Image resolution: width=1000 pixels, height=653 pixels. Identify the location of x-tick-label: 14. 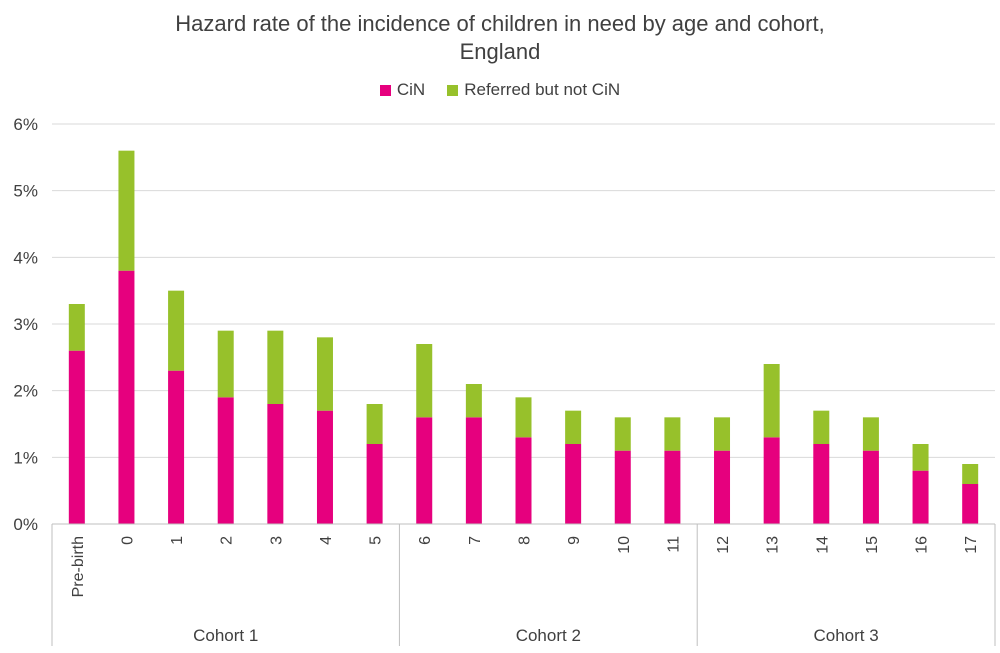
(822, 545).